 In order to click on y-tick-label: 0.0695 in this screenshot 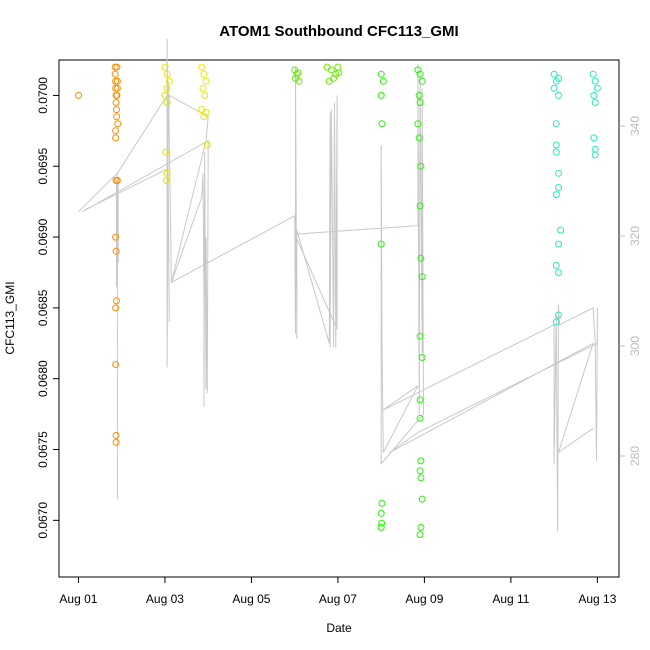, I will do `click(43, 166)`.